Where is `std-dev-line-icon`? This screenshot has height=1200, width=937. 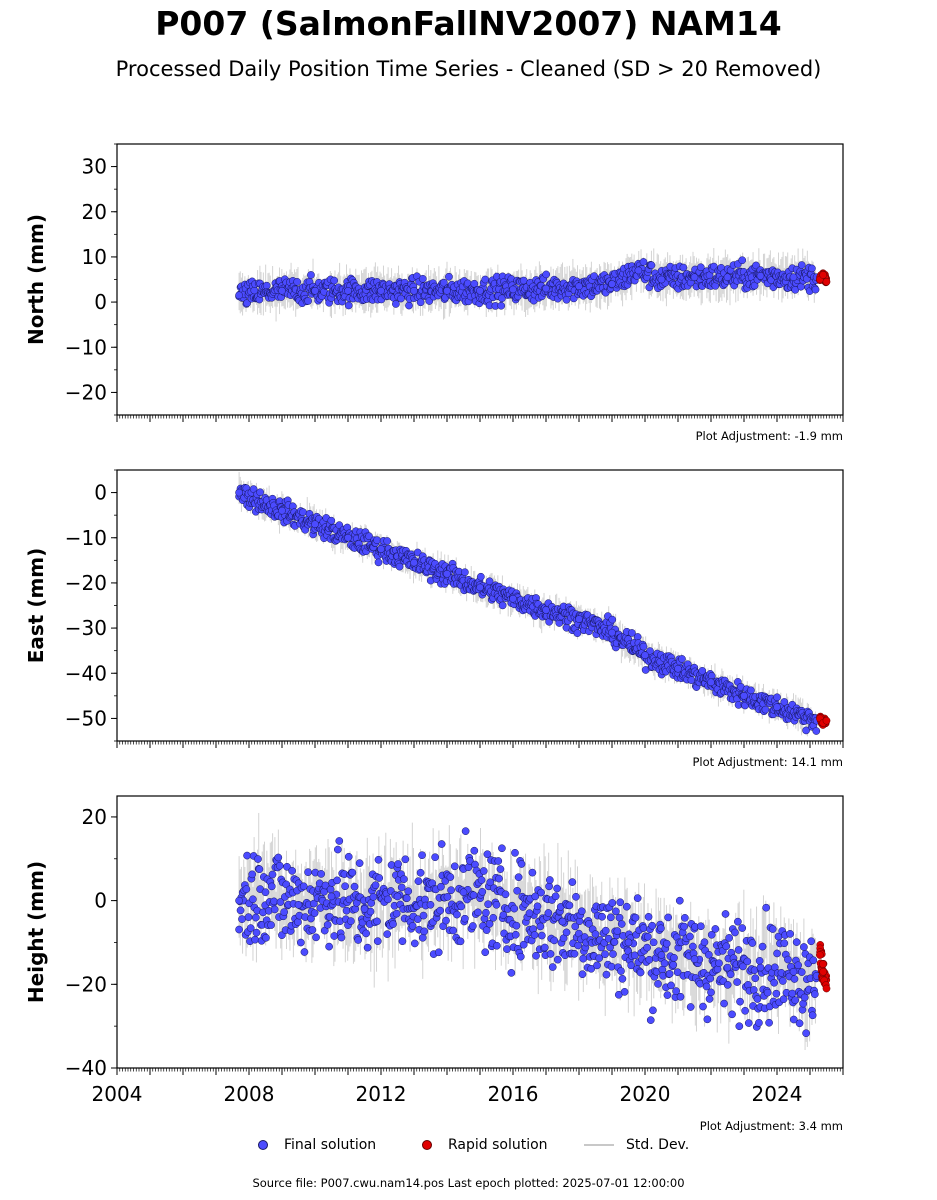
std-dev-line-icon is located at coordinates (599, 1145).